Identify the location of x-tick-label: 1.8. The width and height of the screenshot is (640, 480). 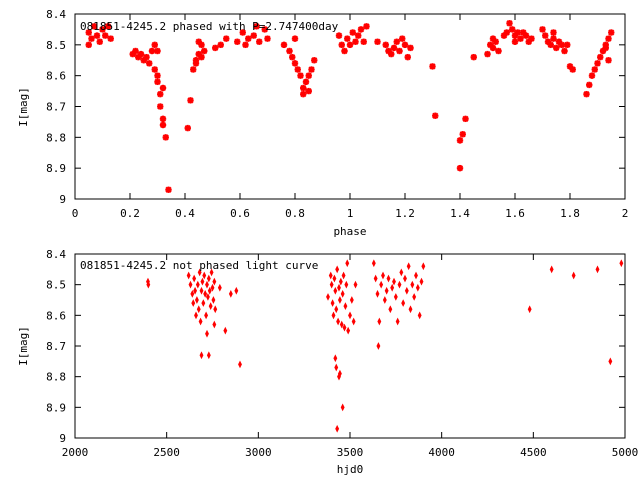
(570, 213).